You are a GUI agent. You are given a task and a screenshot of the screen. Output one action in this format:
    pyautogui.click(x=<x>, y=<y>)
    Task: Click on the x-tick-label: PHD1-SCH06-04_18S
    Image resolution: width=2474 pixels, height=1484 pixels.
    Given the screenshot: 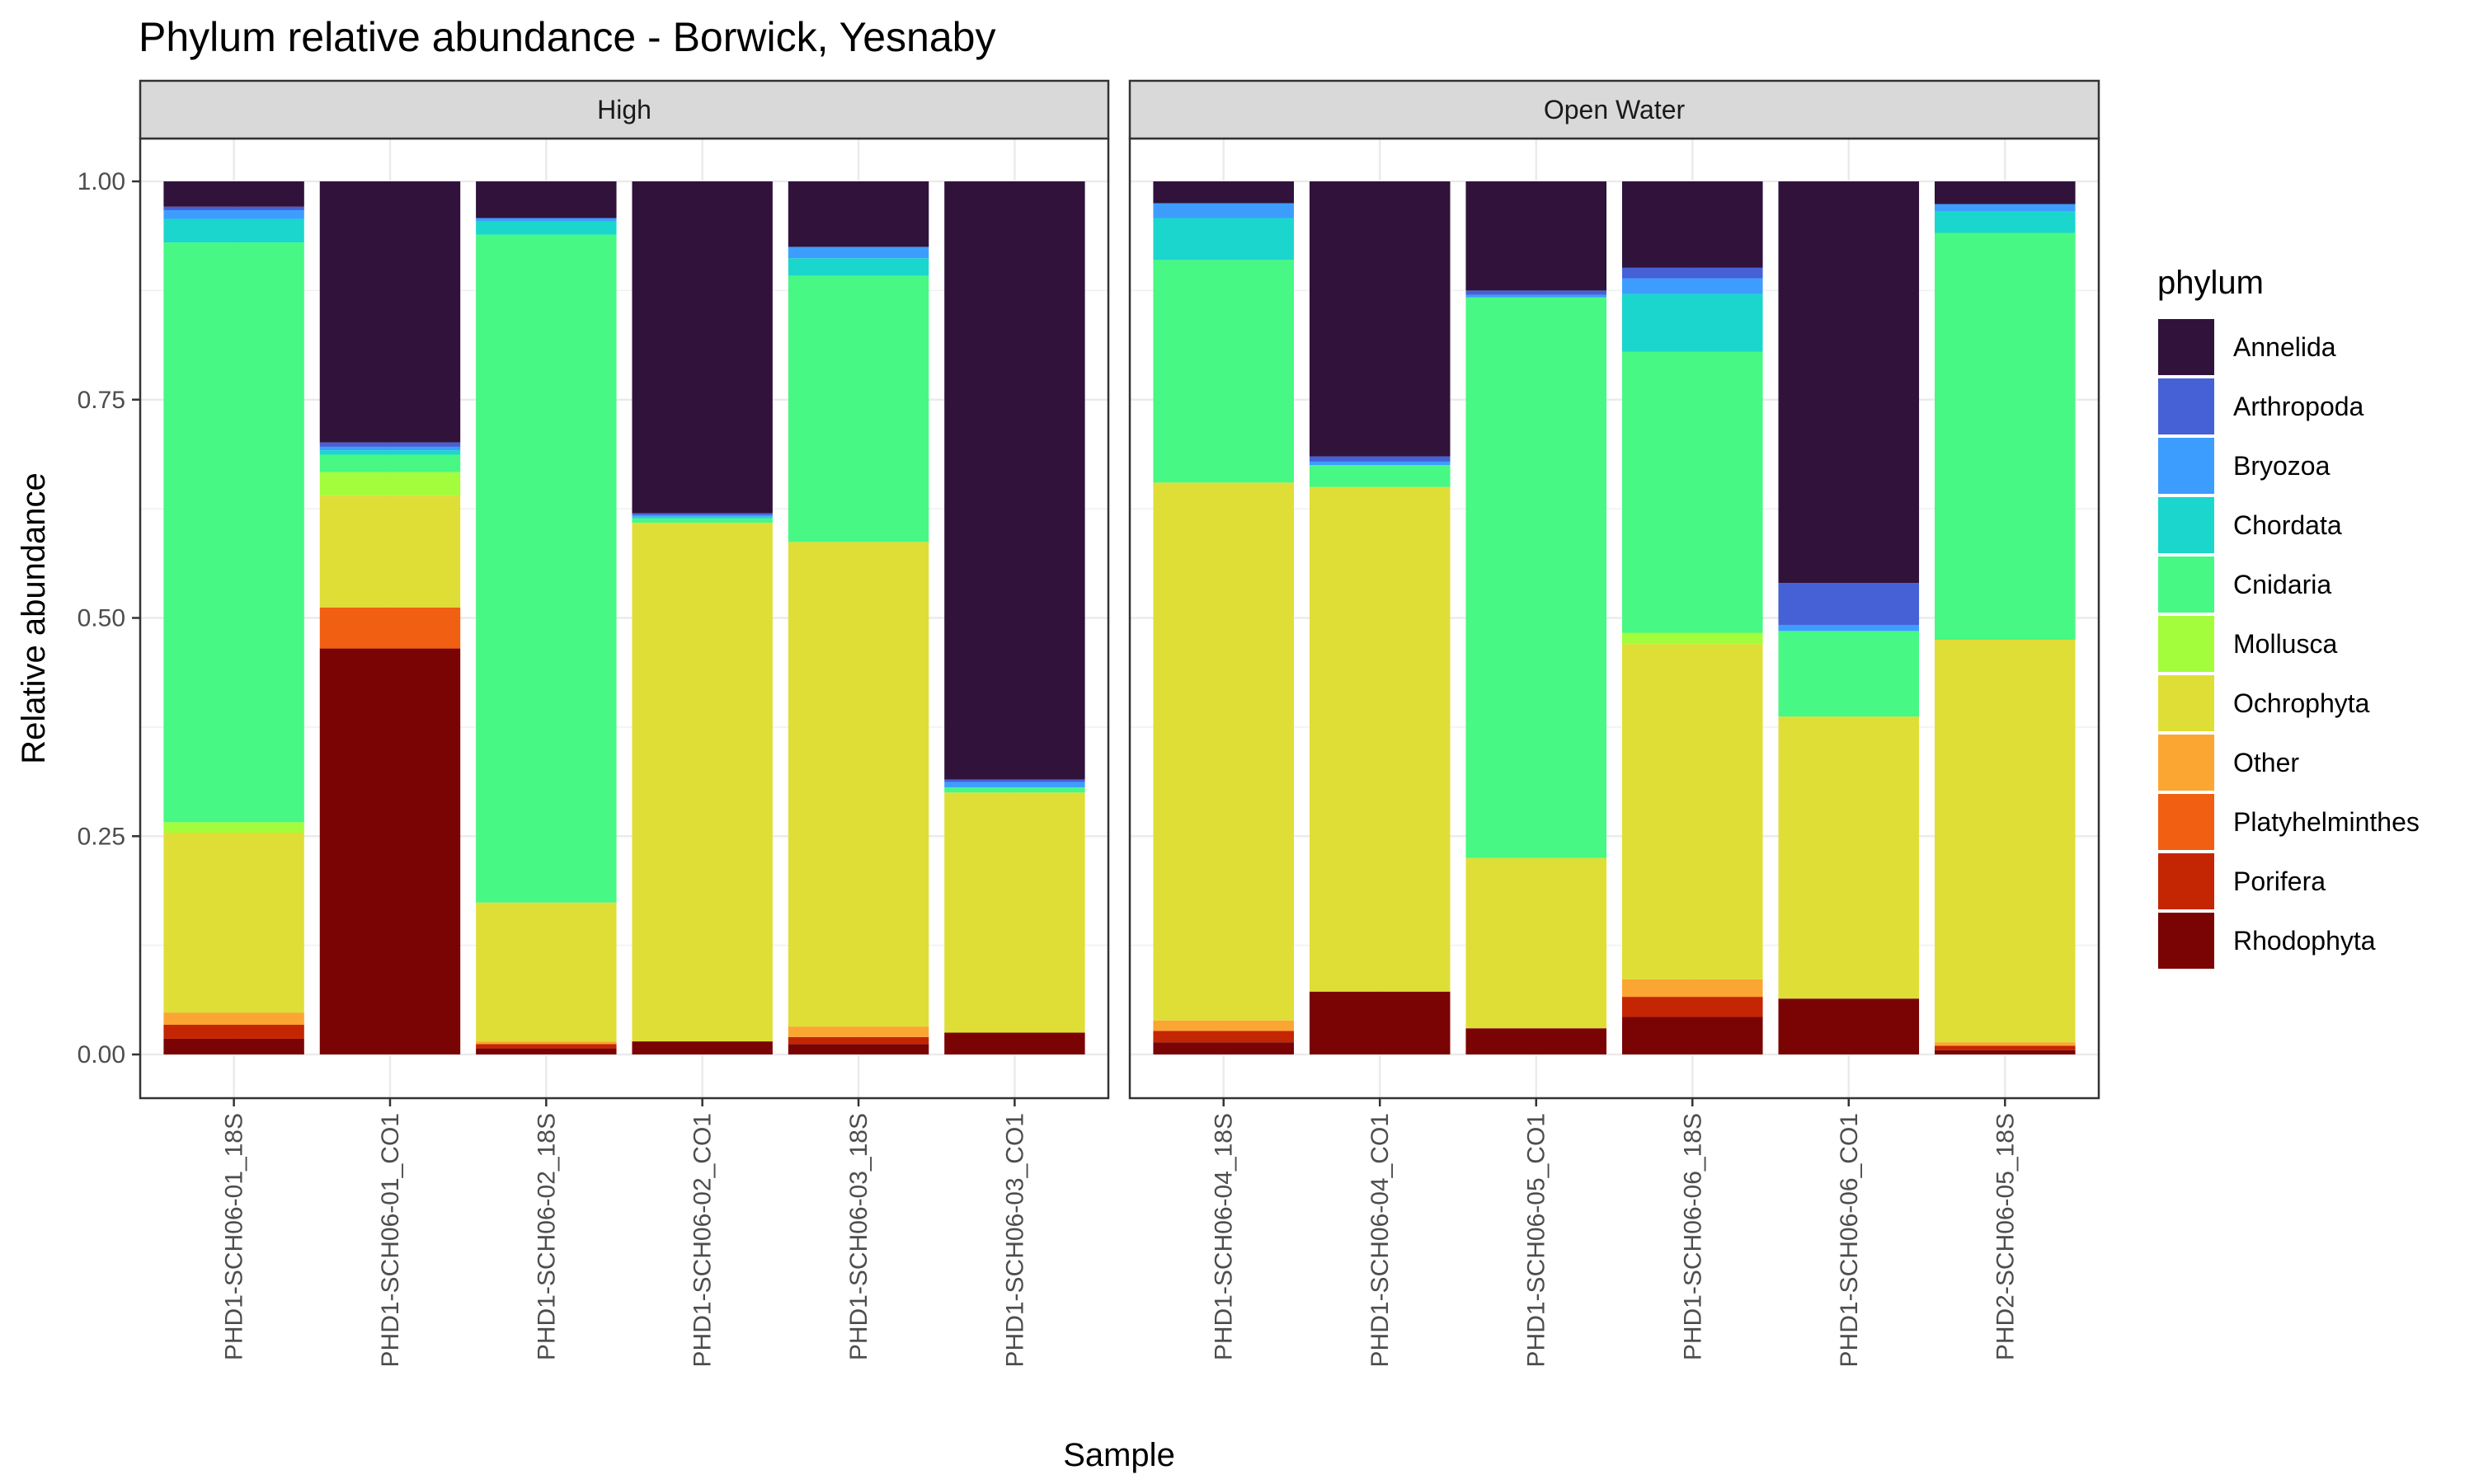 What is the action you would take?
    pyautogui.click(x=1224, y=1236)
    